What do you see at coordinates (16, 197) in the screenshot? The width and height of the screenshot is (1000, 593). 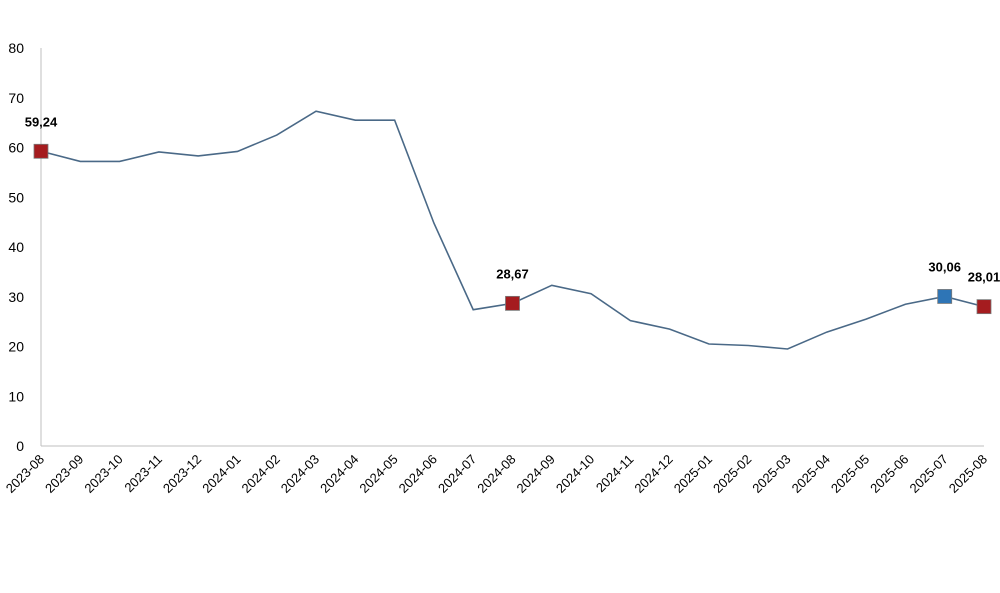 I see `y-tick-label: 50` at bounding box center [16, 197].